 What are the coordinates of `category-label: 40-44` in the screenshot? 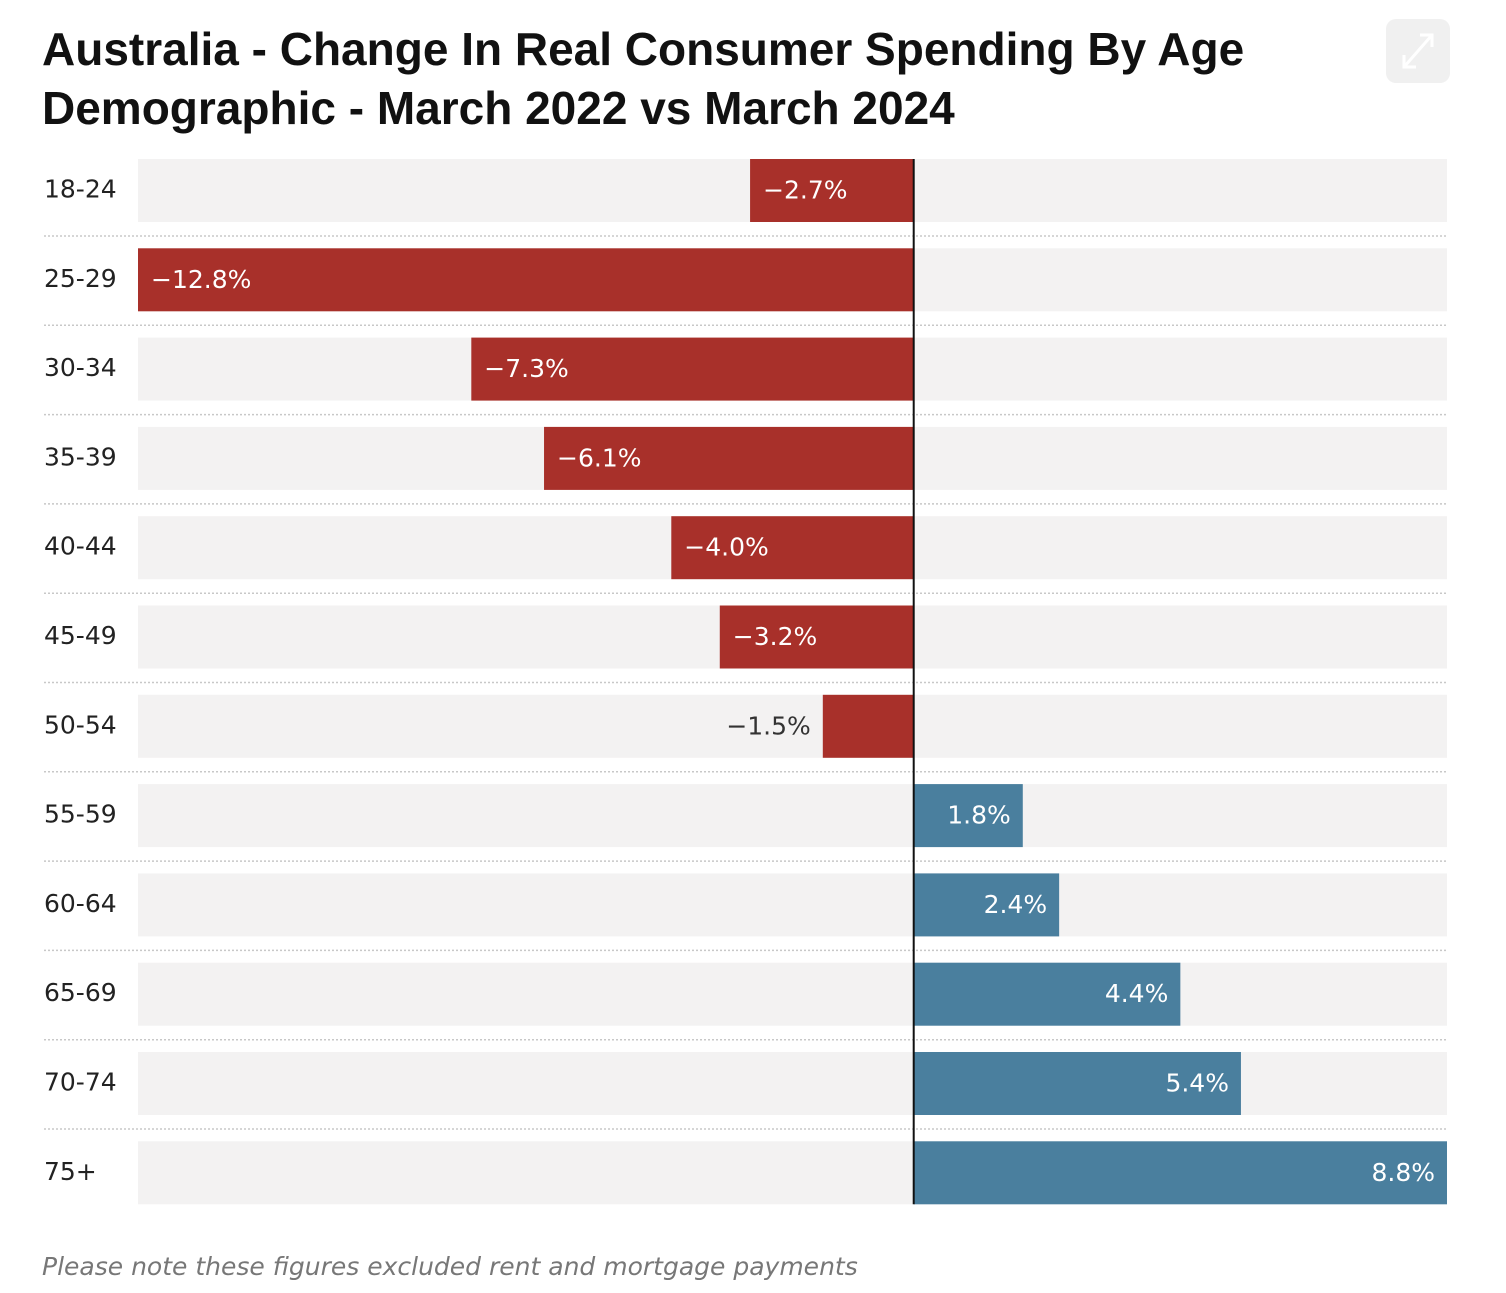 It's located at (80, 546).